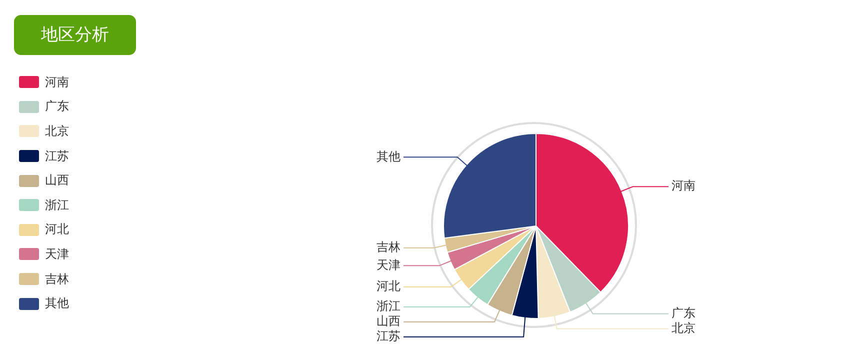  I want to click on slice-label: 河南, so click(684, 185).